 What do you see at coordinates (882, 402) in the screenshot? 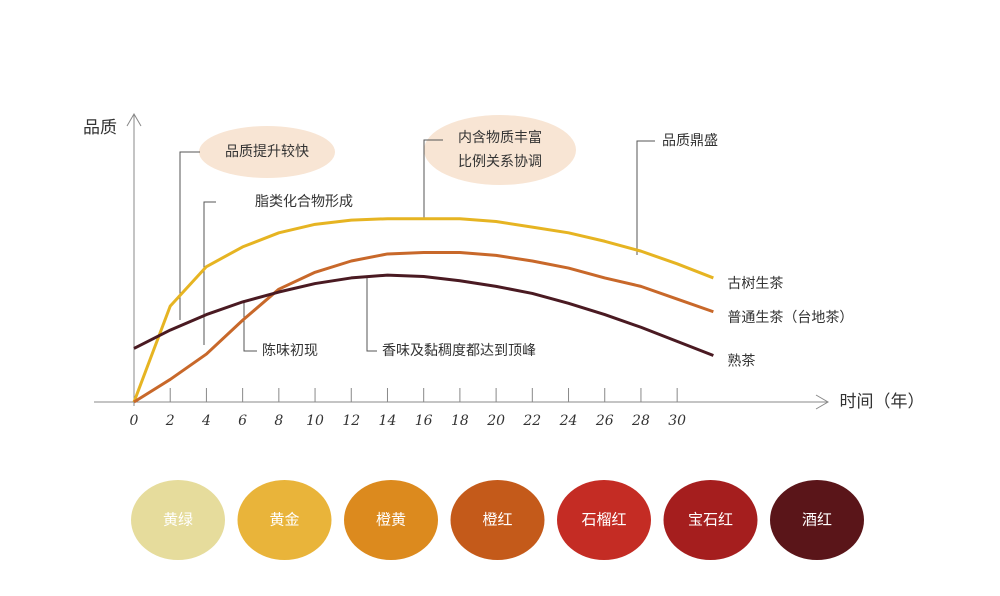
I see `x-axis-label: 时间（年）` at bounding box center [882, 402].